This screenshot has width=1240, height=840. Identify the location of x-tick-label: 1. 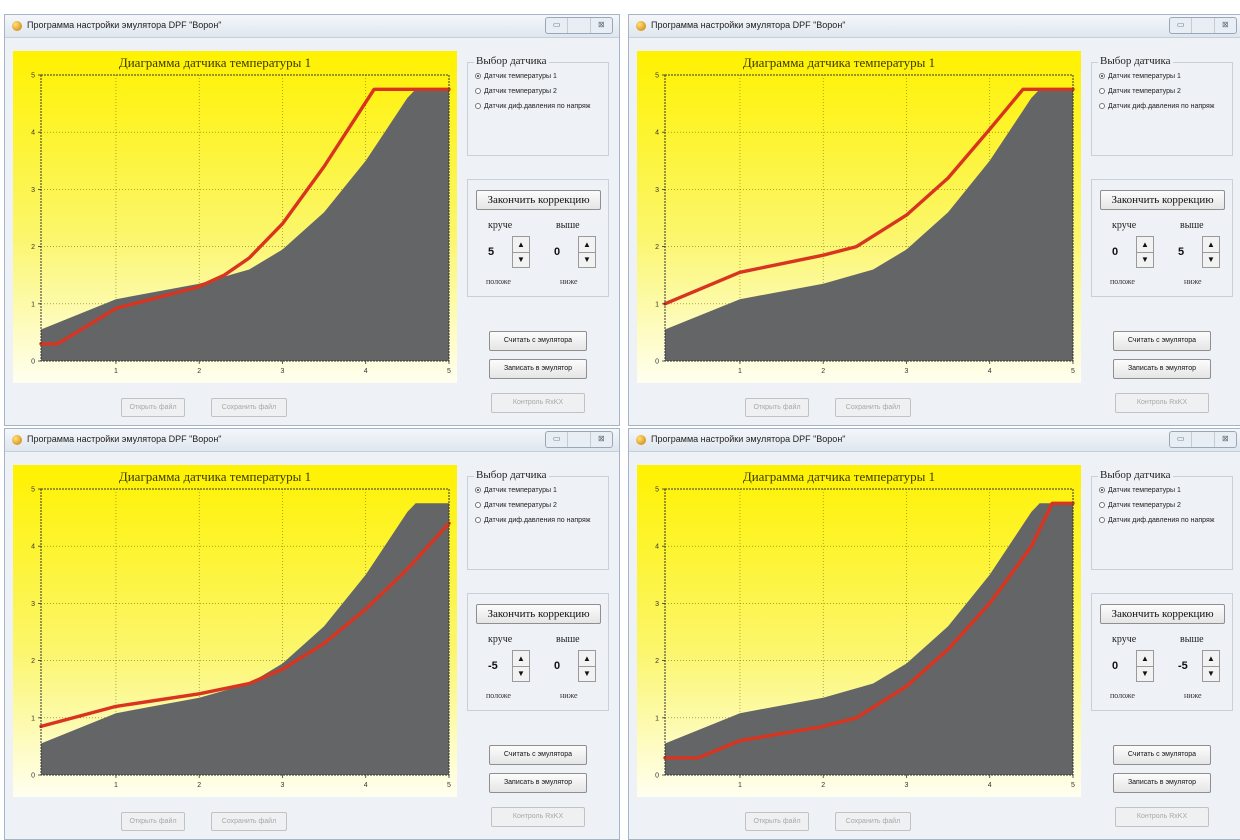
(740, 371).